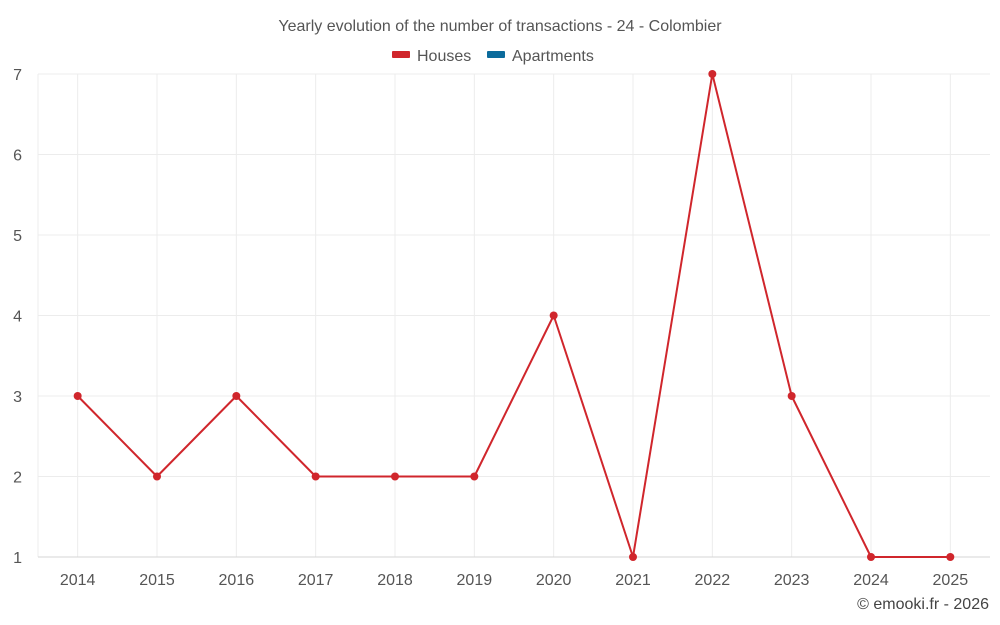  I want to click on data-point-2015, so click(157, 476).